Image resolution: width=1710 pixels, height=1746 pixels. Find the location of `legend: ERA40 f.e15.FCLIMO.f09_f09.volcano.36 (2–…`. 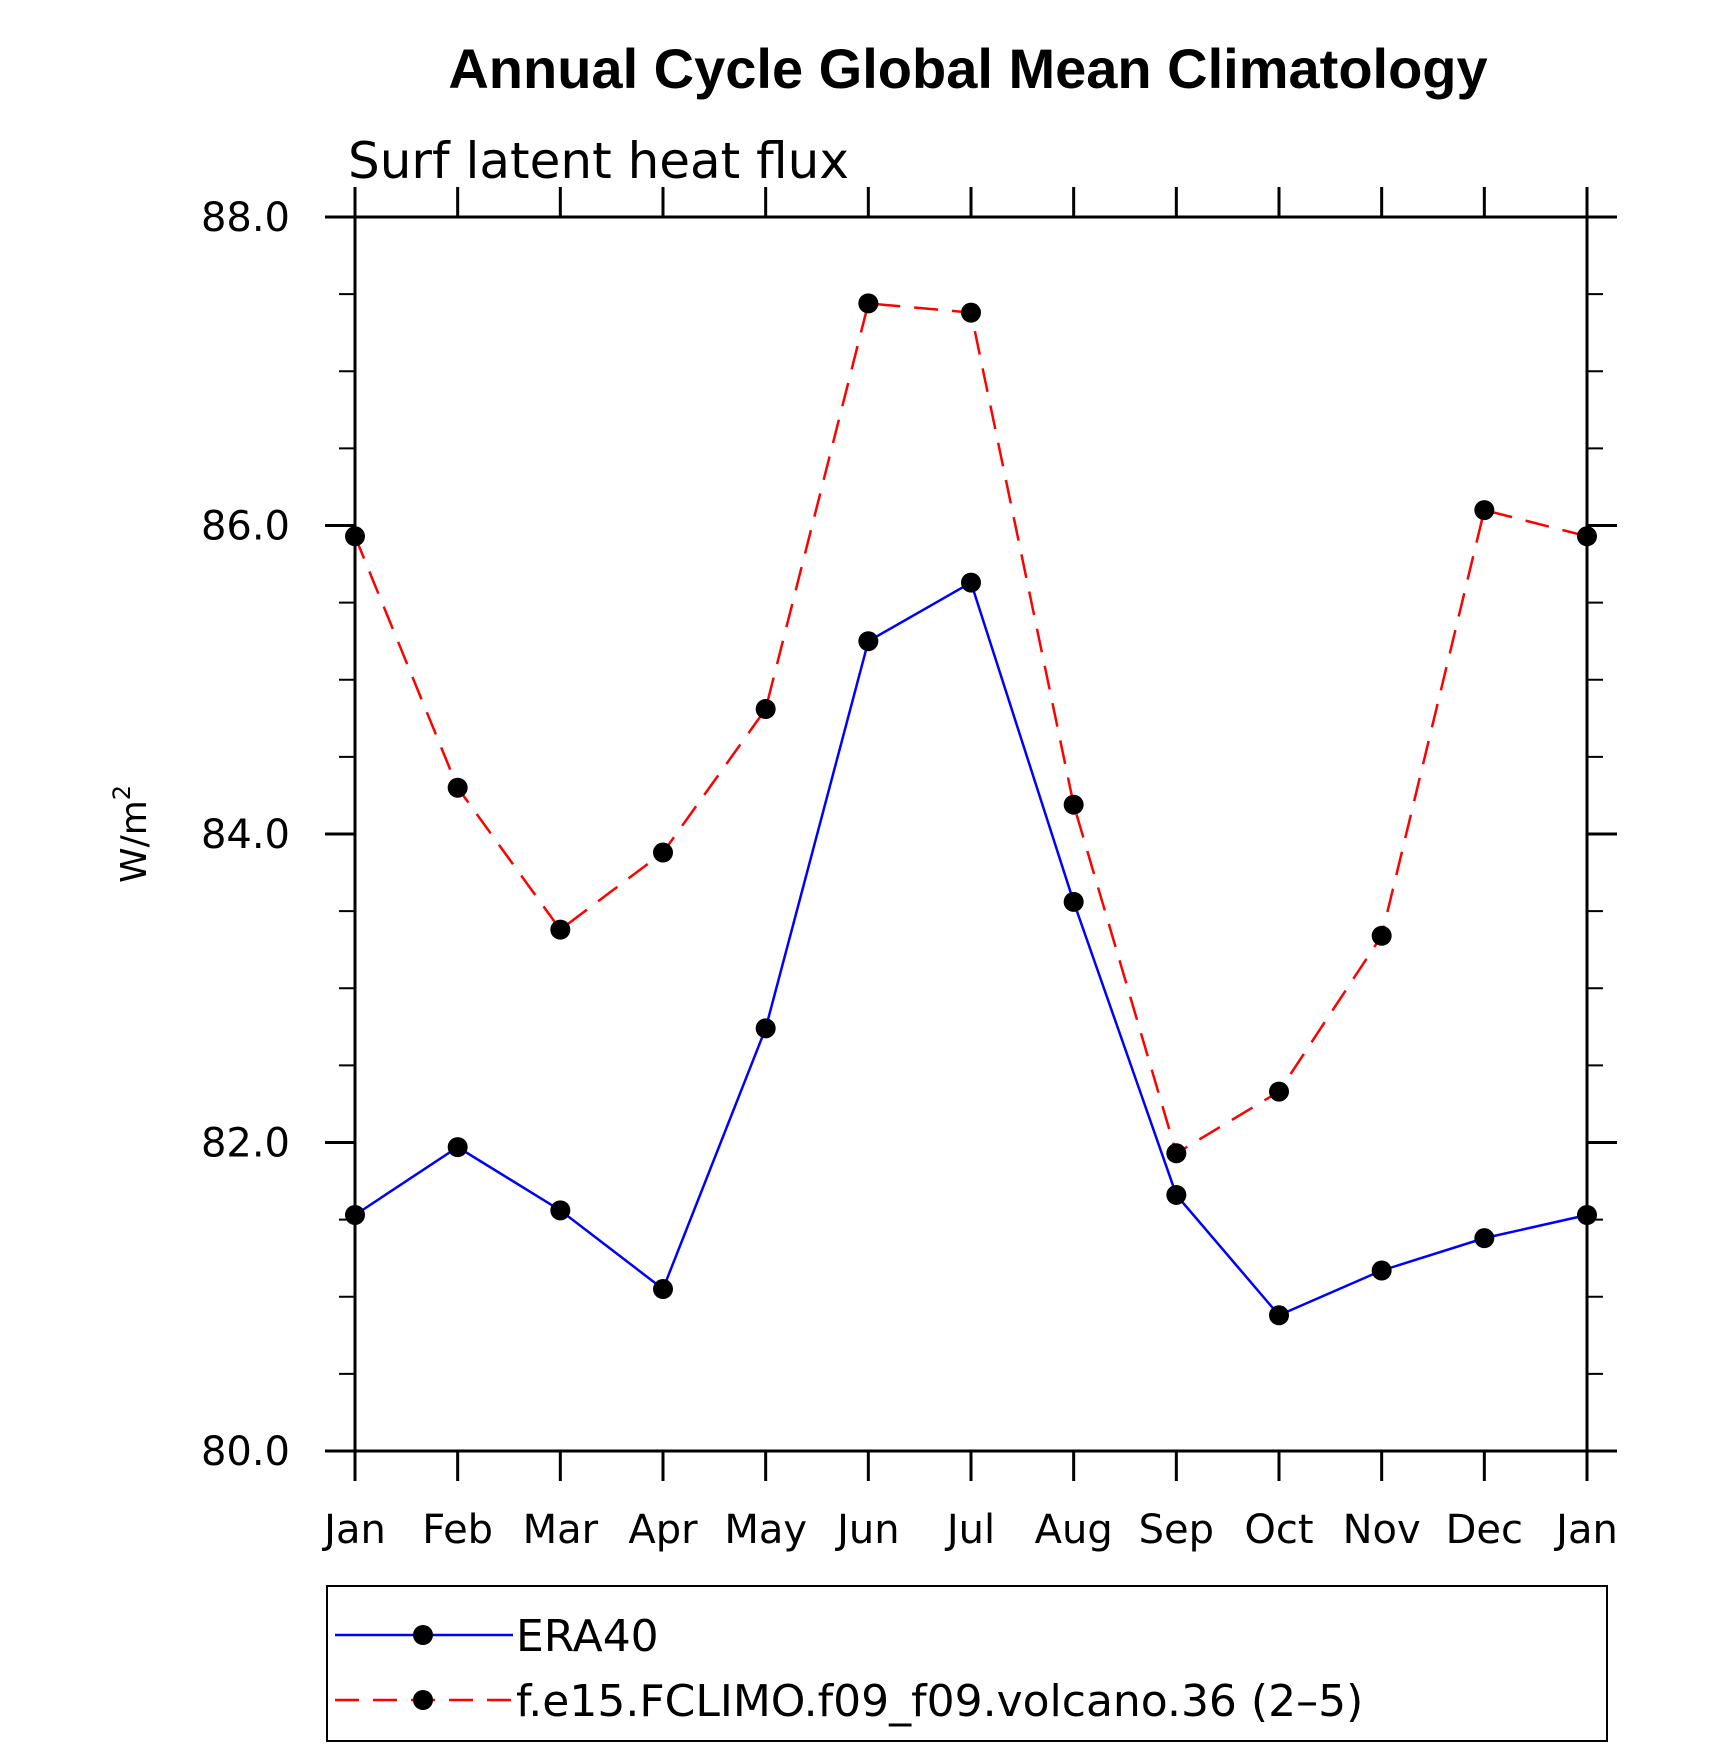

legend: ERA40 f.e15.FCLIMO.f09_f09.volcano.36 (2–… is located at coordinates (967, 1663).